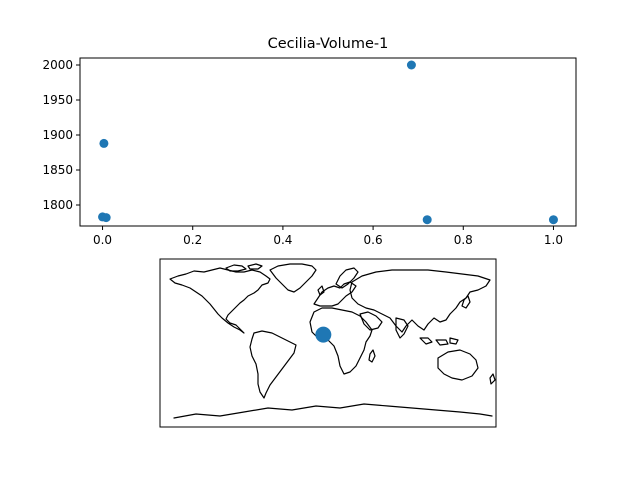  Describe the element at coordinates (439, 341) in the screenshot. I see `coastline-indonesia` at that location.